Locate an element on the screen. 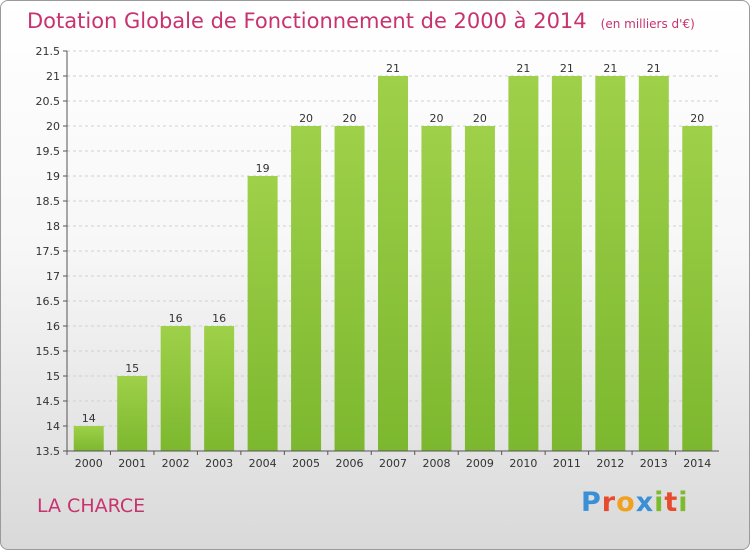  data-label-2006: 20 is located at coordinates (350, 118).